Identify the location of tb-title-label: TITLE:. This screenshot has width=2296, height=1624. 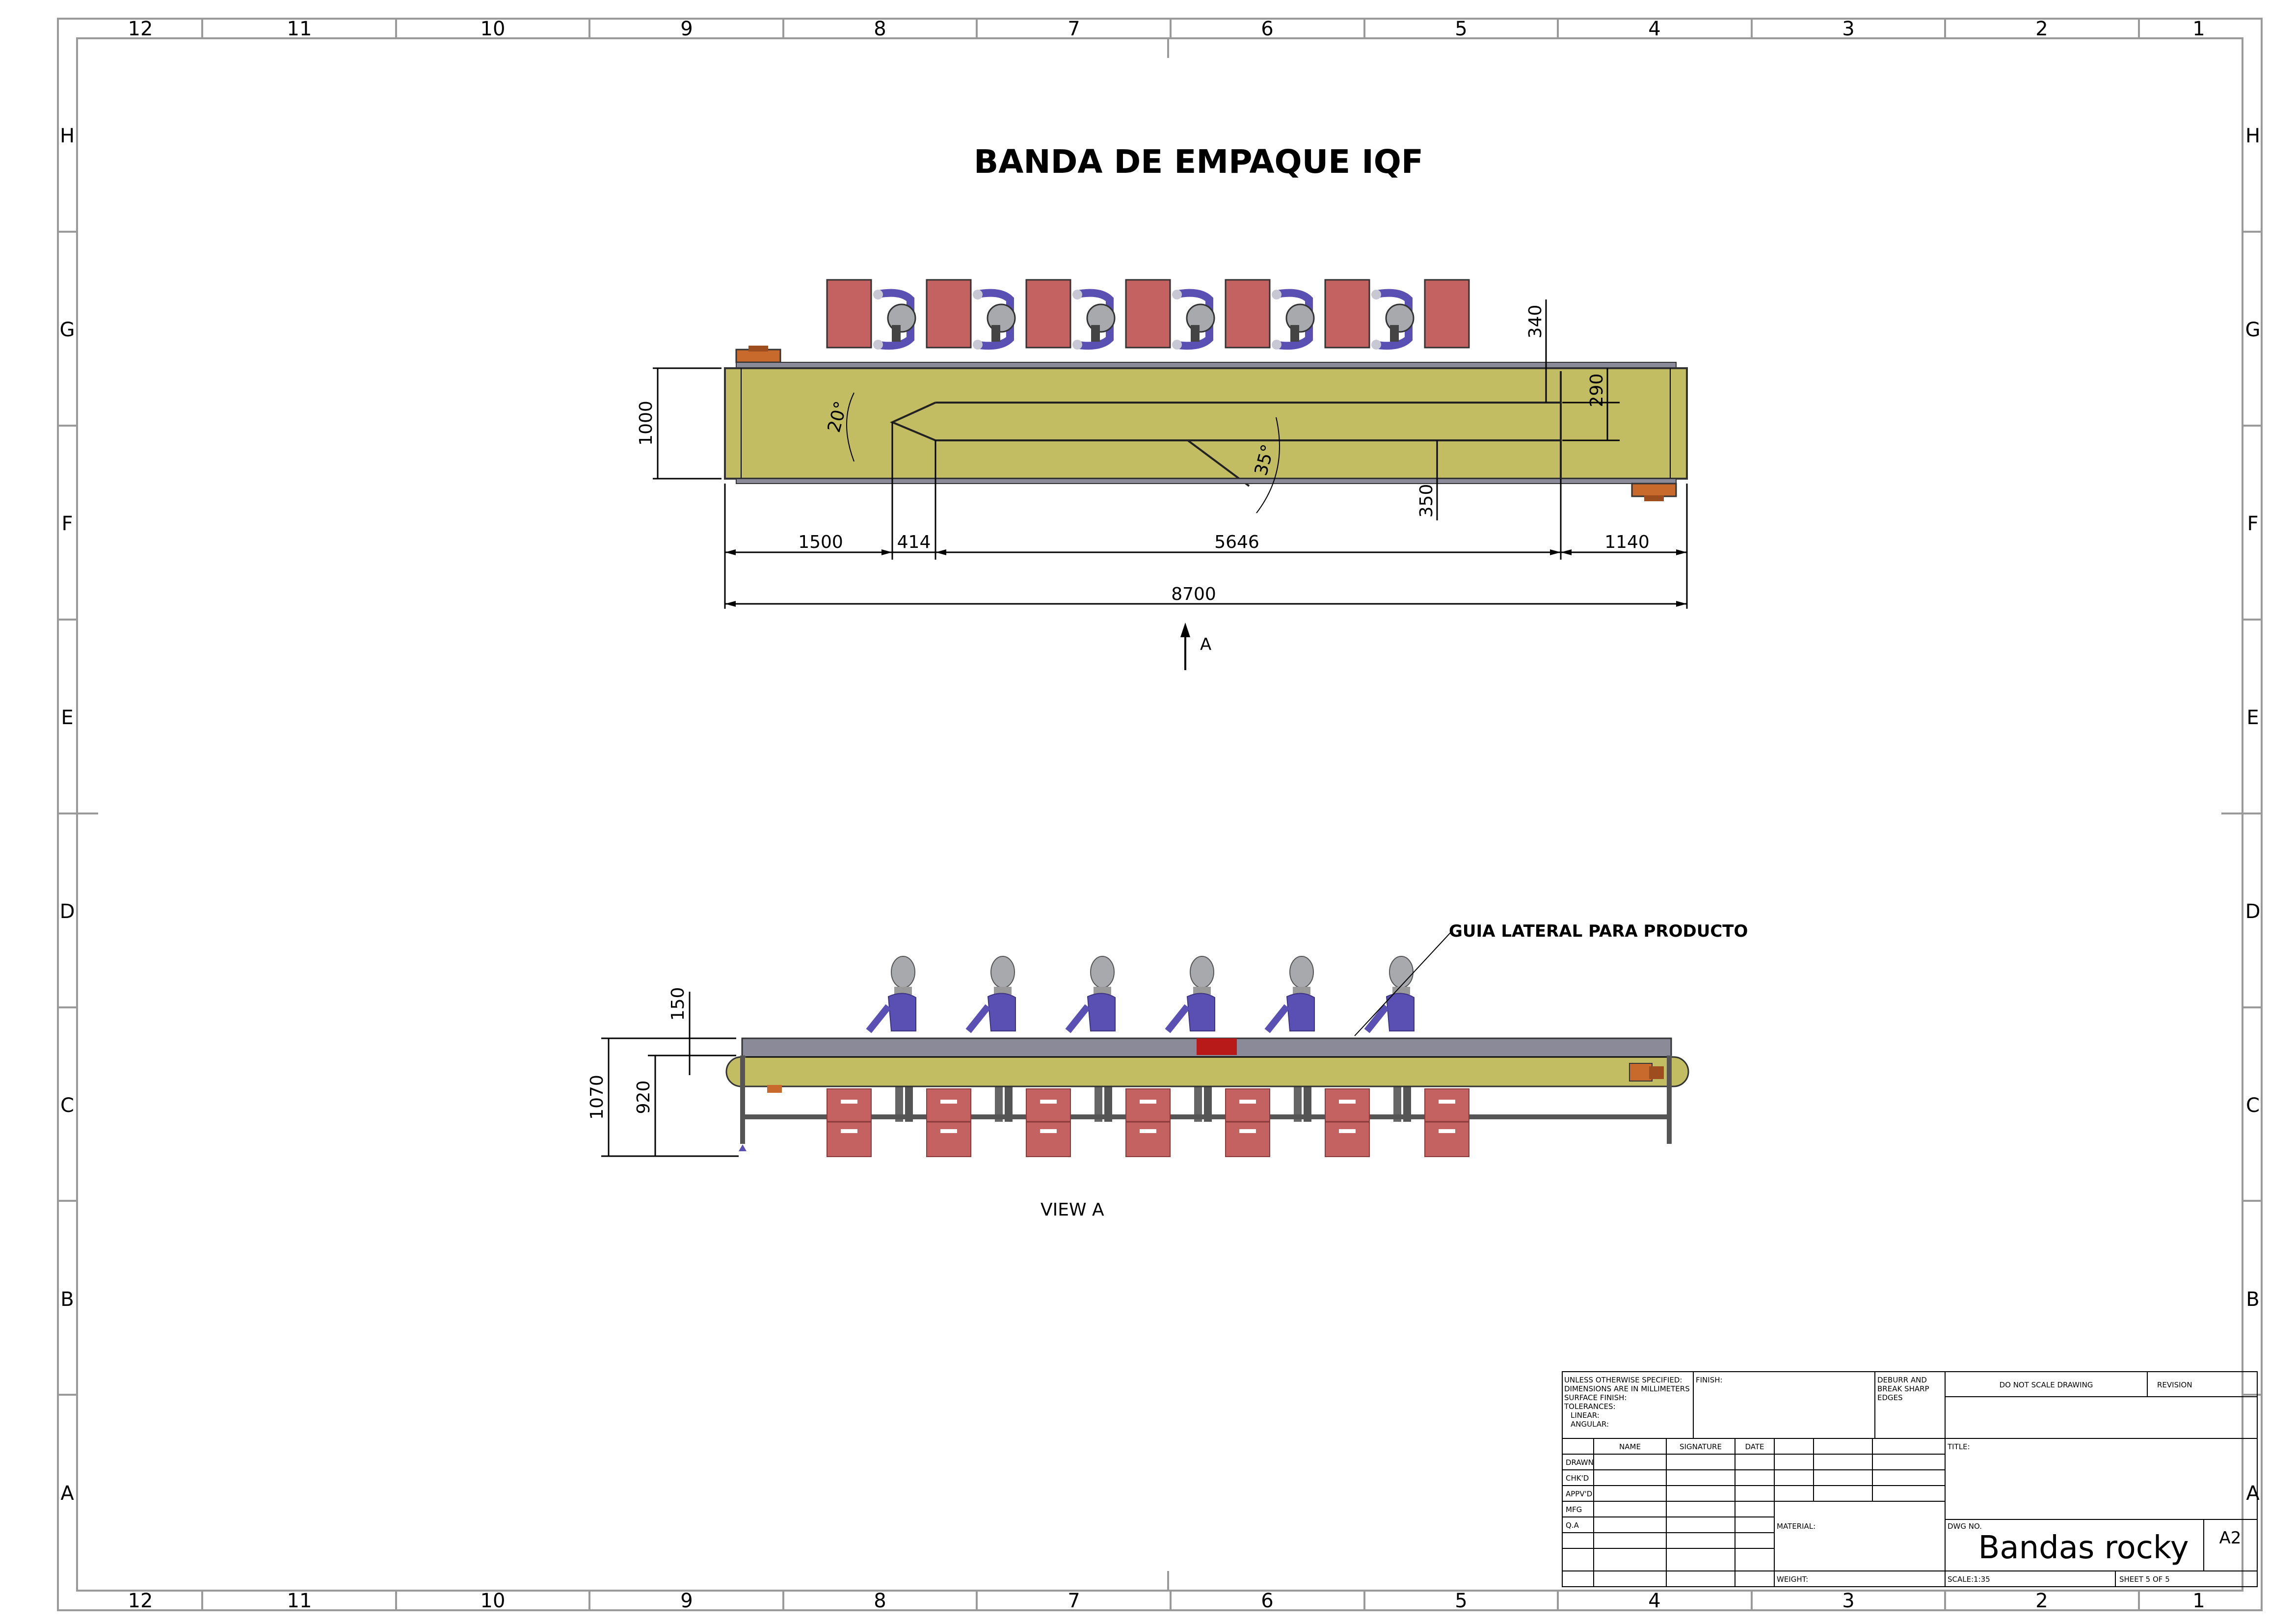
(1958, 1446).